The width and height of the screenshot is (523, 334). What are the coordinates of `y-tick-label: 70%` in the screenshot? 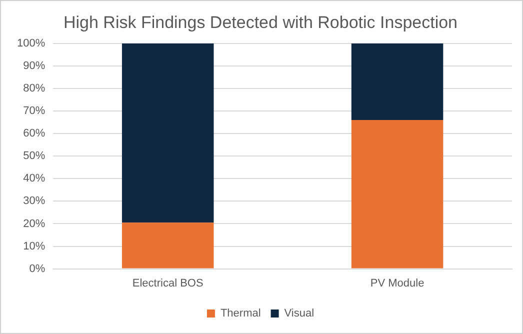 It's located at (34, 111).